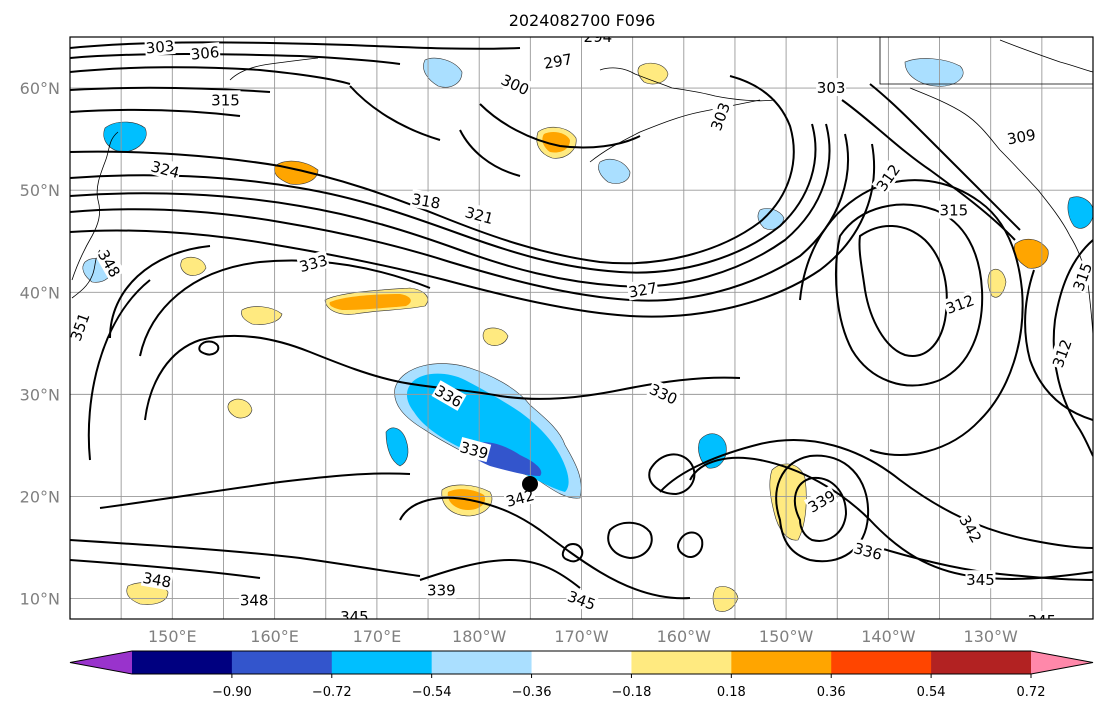  I want to click on colorbar-extend-low, so click(101, 662).